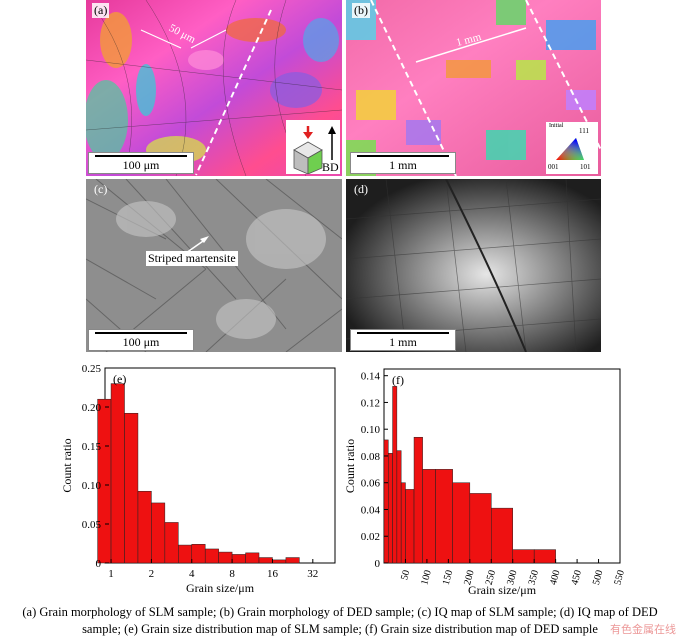 Image resolution: width=680 pixels, height=639 pixels. Describe the element at coordinates (232, 574) in the screenshot. I see `x-tick-label: 8` at that location.